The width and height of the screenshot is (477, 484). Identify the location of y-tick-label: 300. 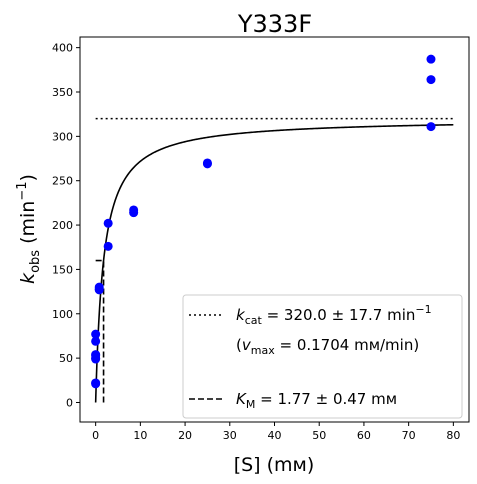
(62, 136).